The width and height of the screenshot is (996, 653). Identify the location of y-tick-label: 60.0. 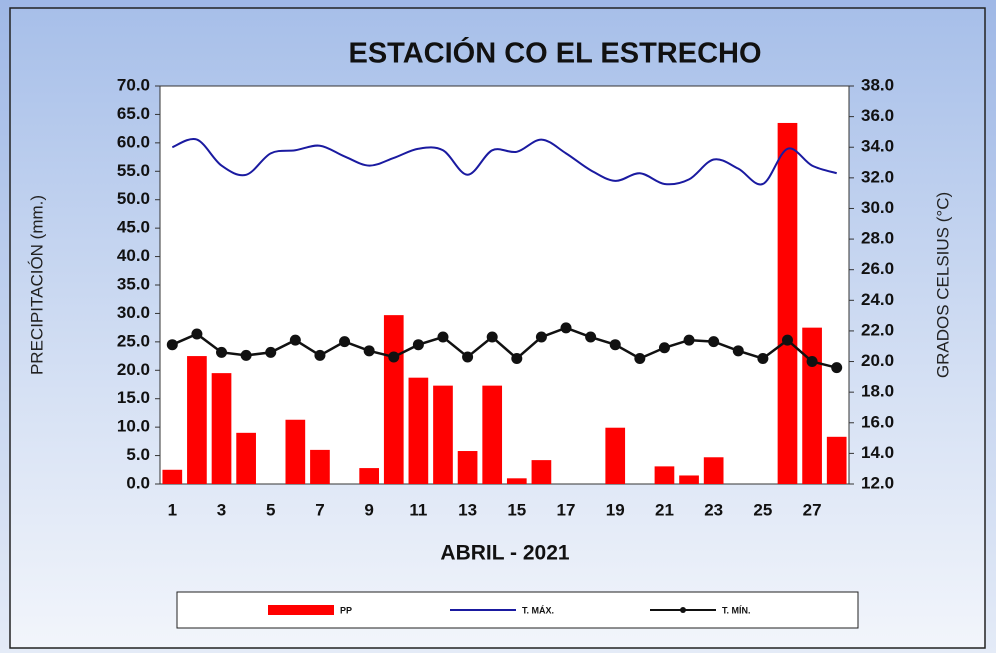
(133, 141).